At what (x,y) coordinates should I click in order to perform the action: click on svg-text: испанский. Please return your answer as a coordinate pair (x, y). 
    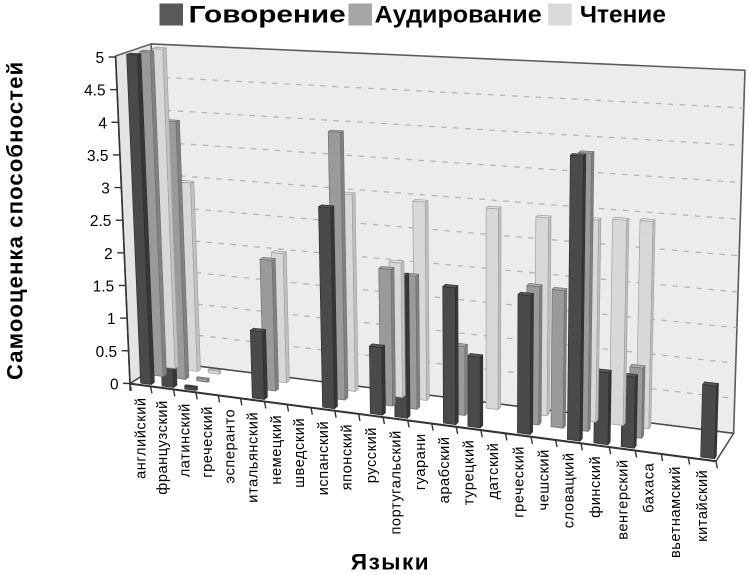
    Looking at the image, I should click on (324, 458).